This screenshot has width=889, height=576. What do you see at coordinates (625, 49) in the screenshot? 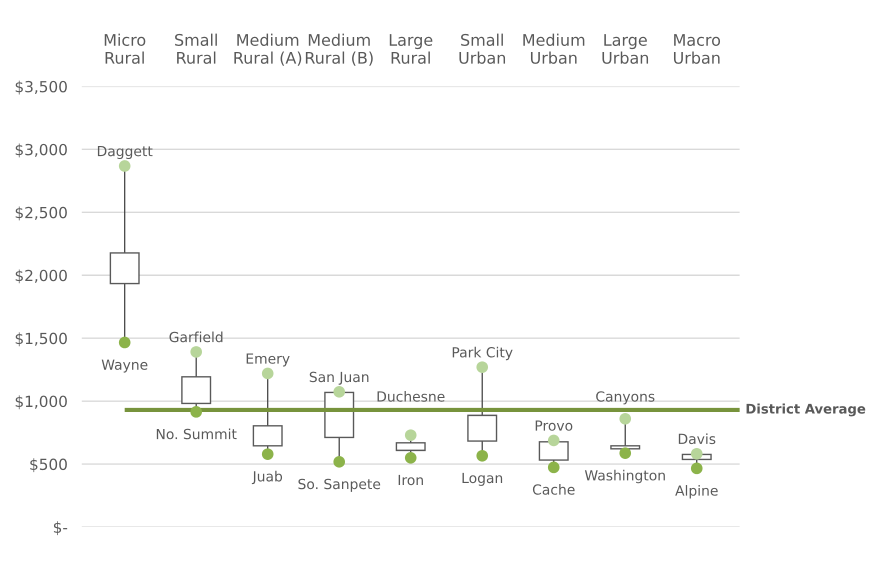
I see `x-tick-label: Large Urban` at bounding box center [625, 49].